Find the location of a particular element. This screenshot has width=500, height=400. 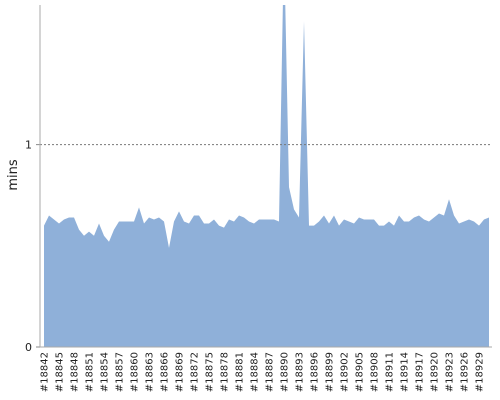

x-tick-label: #18887 is located at coordinates (270, 372).